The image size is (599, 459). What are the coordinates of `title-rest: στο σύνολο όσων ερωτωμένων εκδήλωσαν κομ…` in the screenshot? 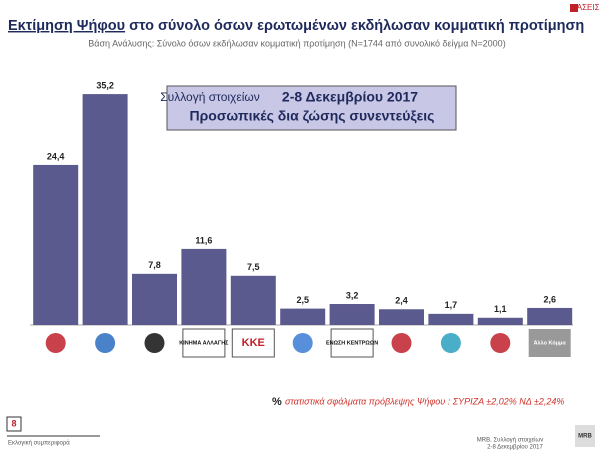 It's located at (356, 26).